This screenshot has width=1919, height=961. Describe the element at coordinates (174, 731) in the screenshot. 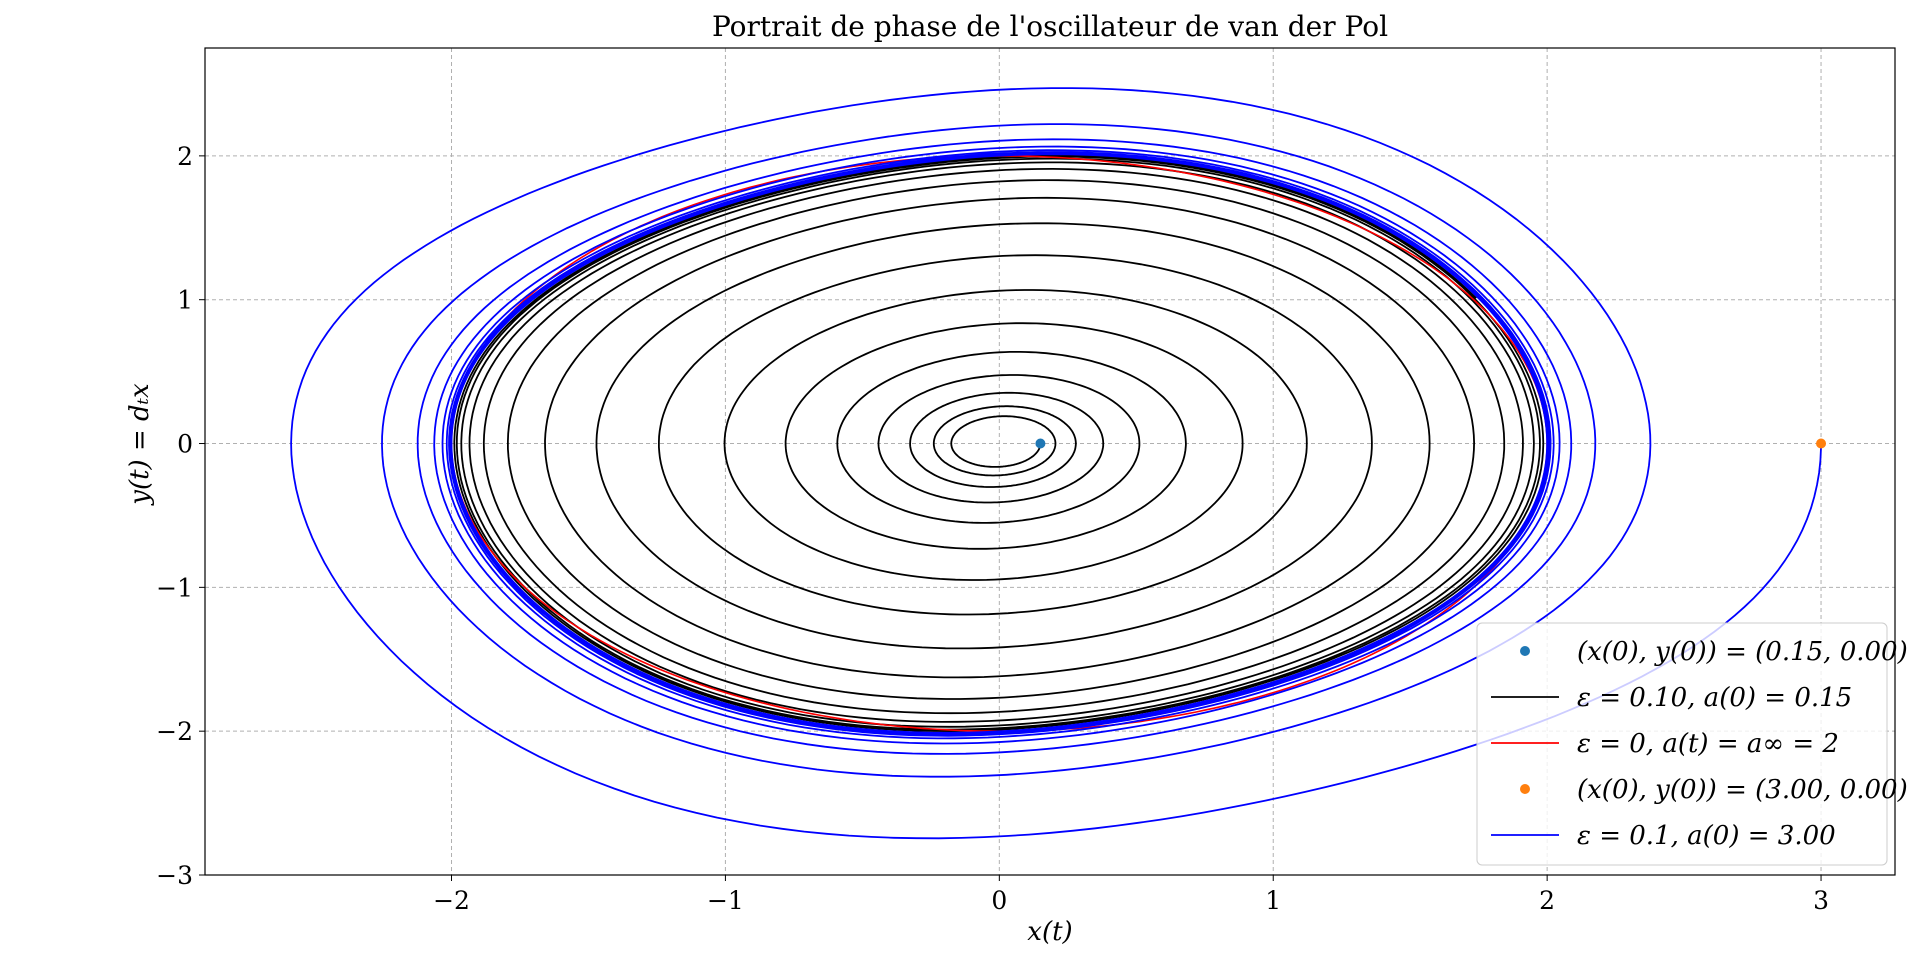

I see `y-tick-label: −2` at that location.